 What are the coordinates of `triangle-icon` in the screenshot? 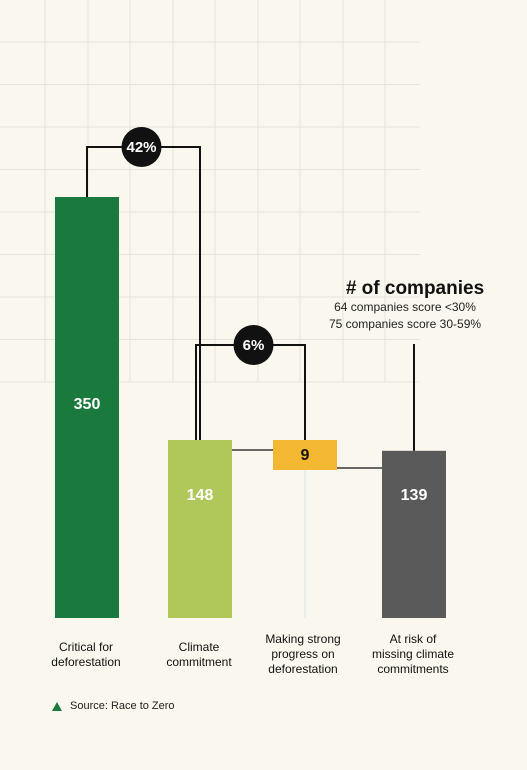 It's located at (57, 706).